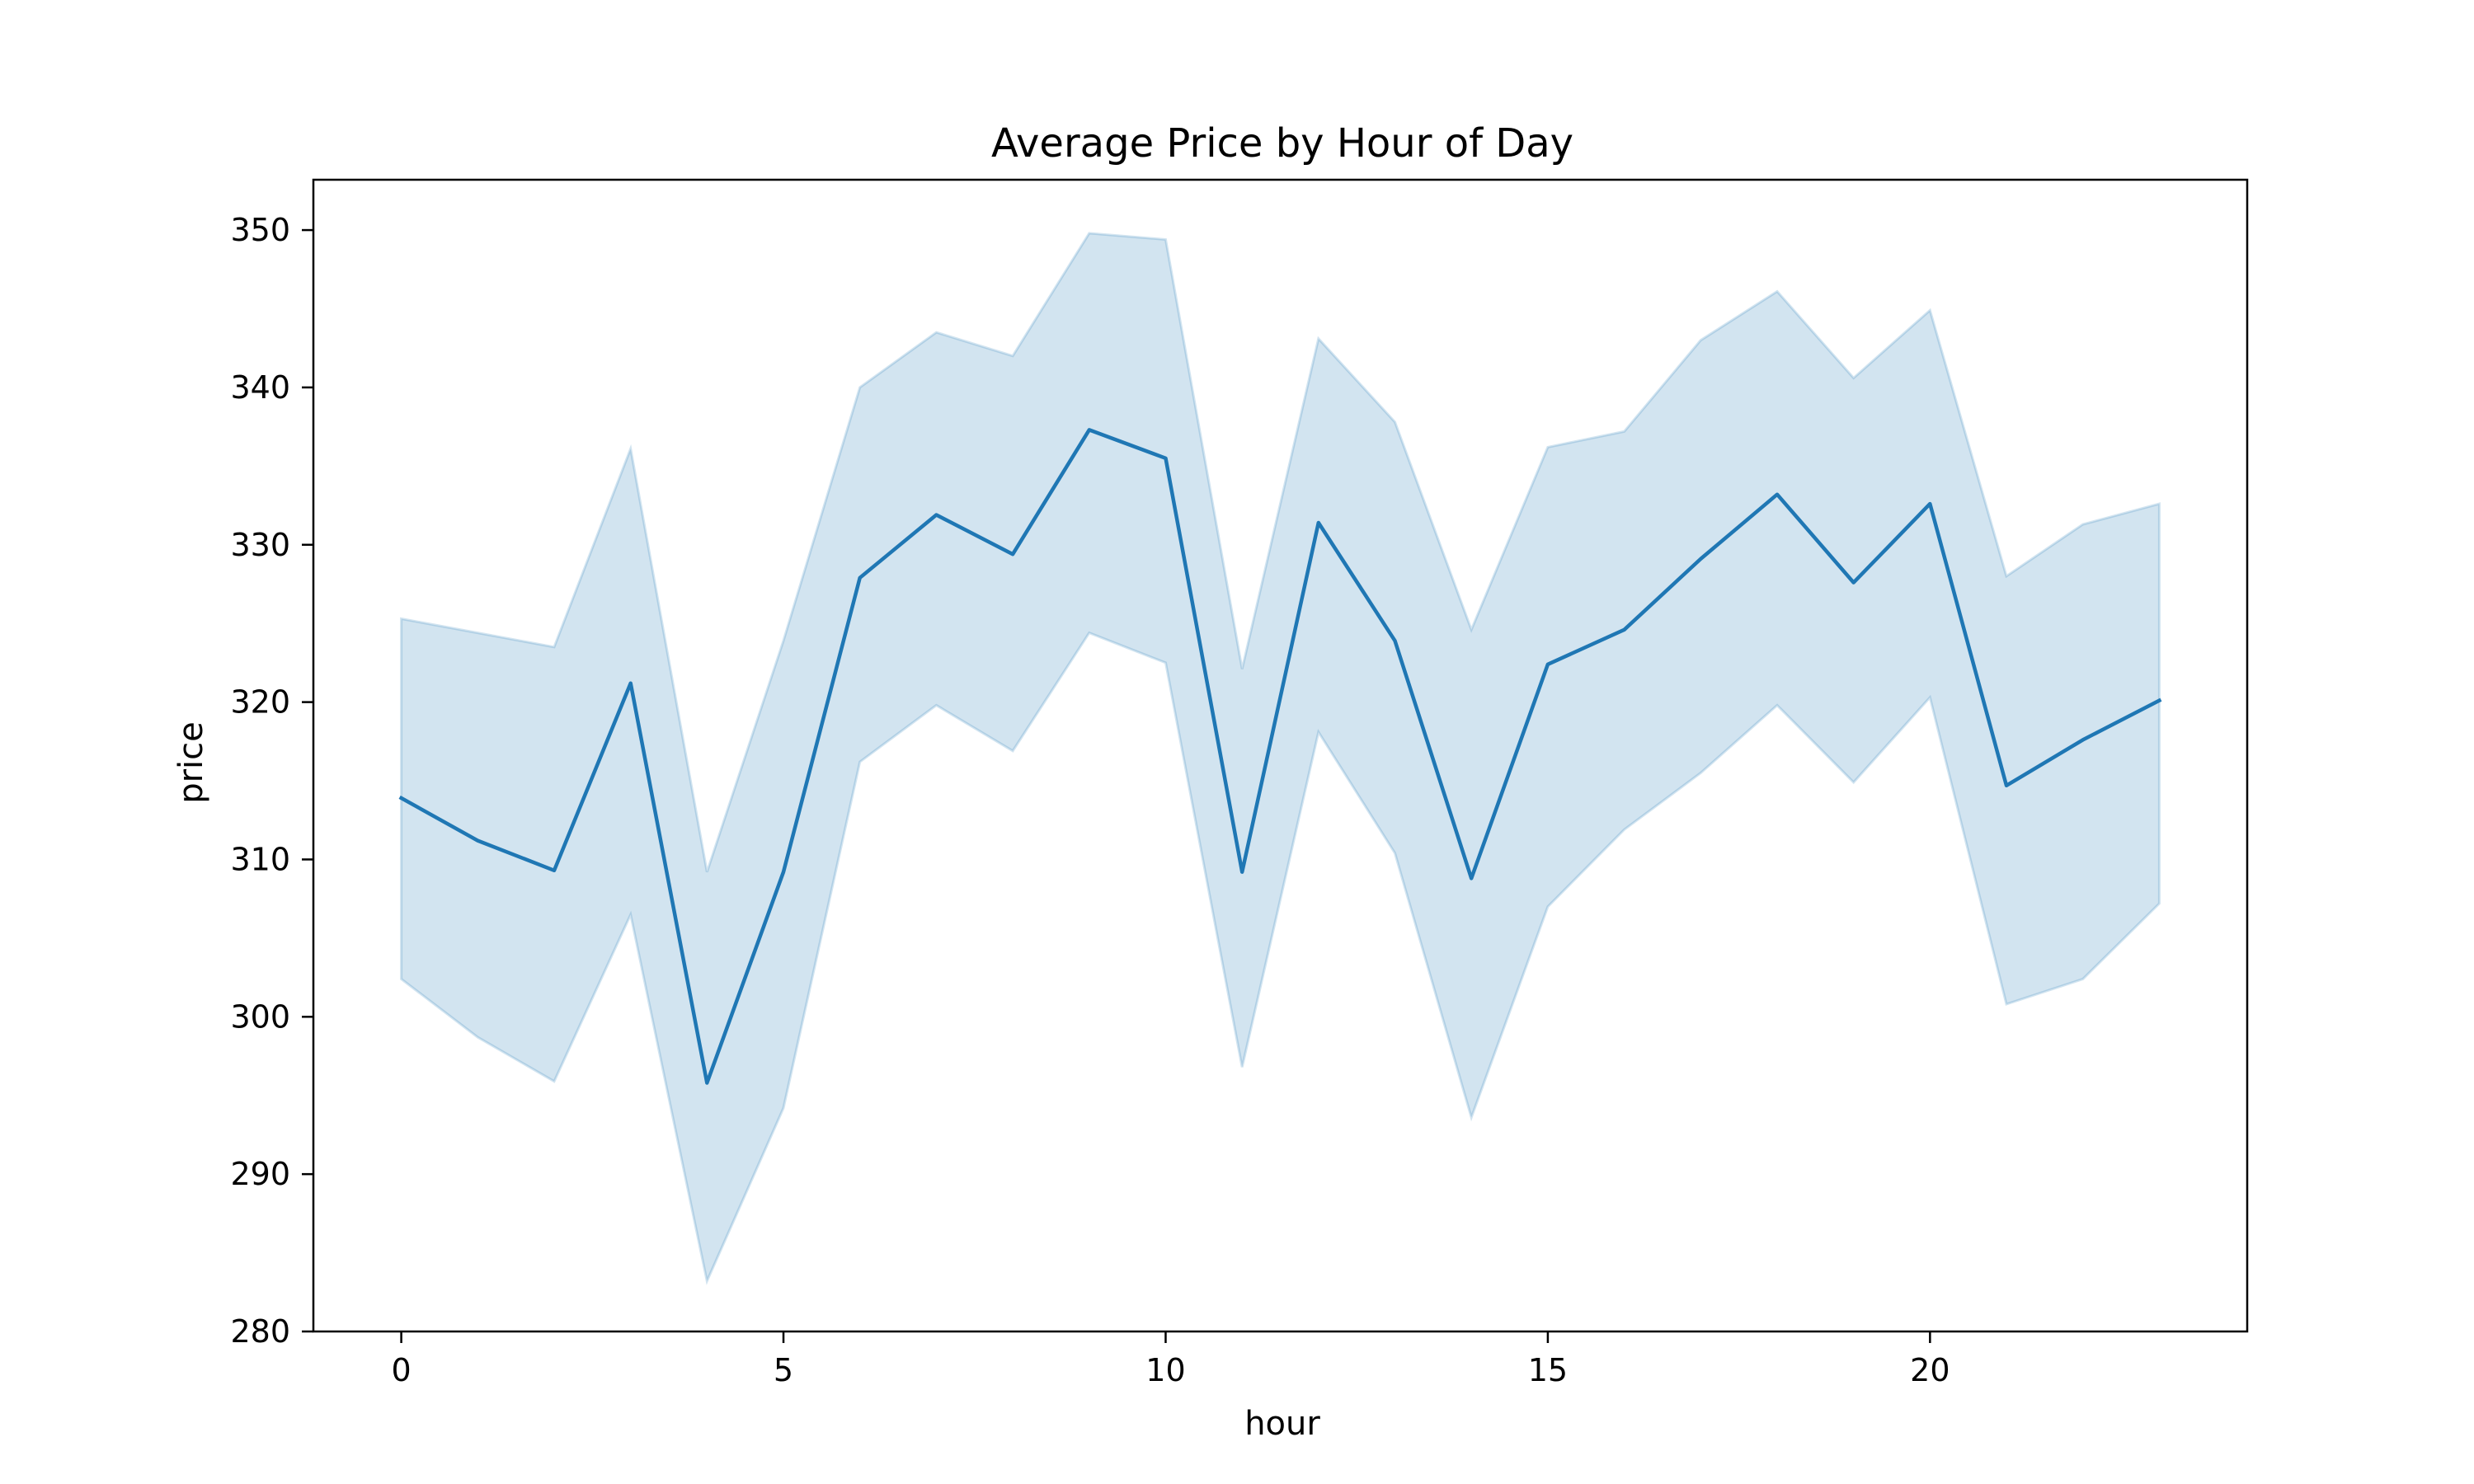 The height and width of the screenshot is (1484, 2474). What do you see at coordinates (260, 1174) in the screenshot?
I see `y-tick-label-290: 290` at bounding box center [260, 1174].